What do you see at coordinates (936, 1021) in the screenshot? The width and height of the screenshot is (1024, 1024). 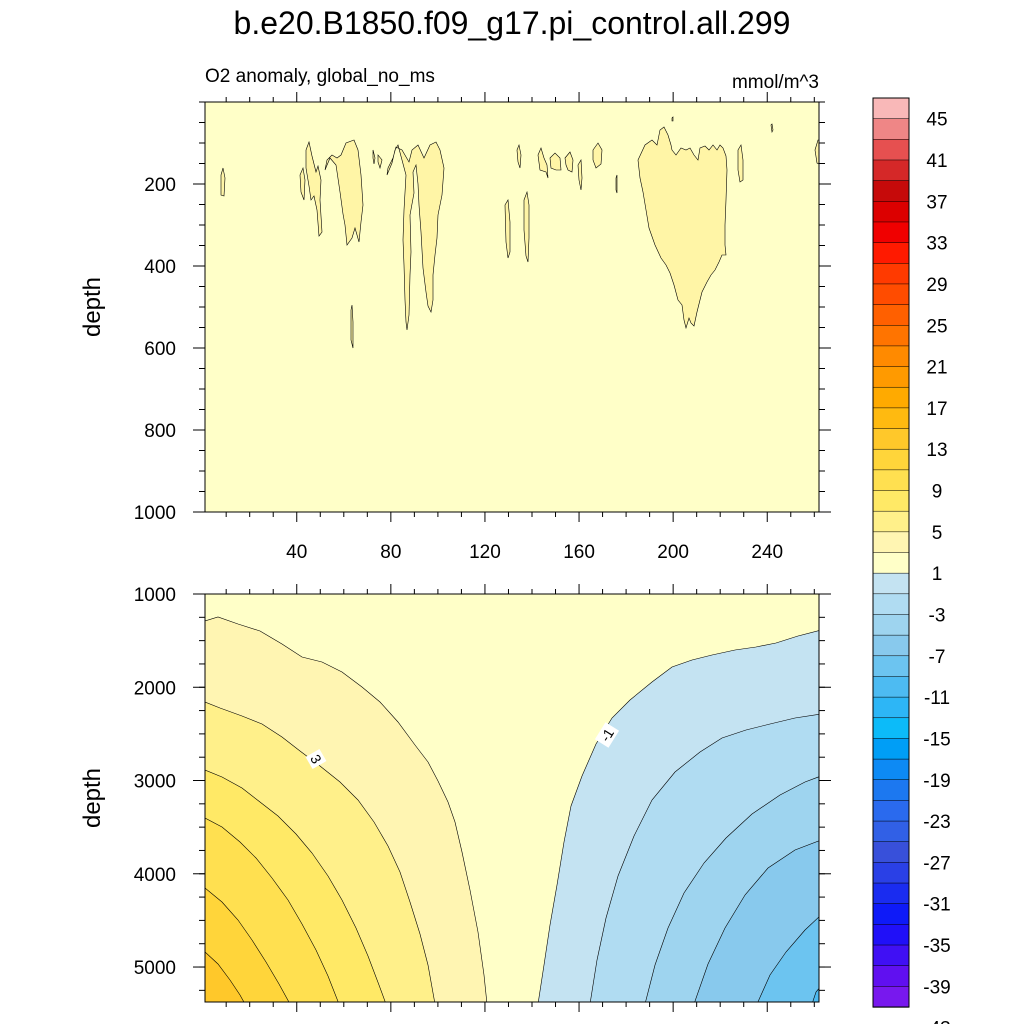 I see `colorbar-label: -43` at bounding box center [936, 1021].